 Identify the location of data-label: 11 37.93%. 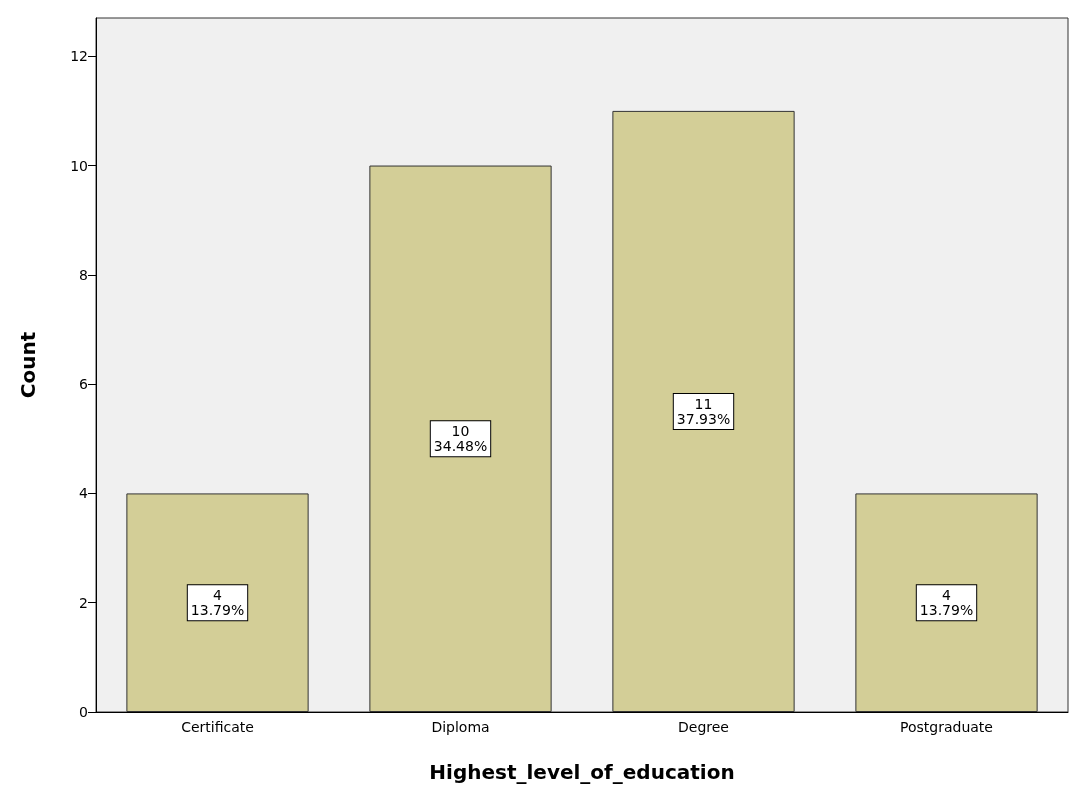
(703, 411).